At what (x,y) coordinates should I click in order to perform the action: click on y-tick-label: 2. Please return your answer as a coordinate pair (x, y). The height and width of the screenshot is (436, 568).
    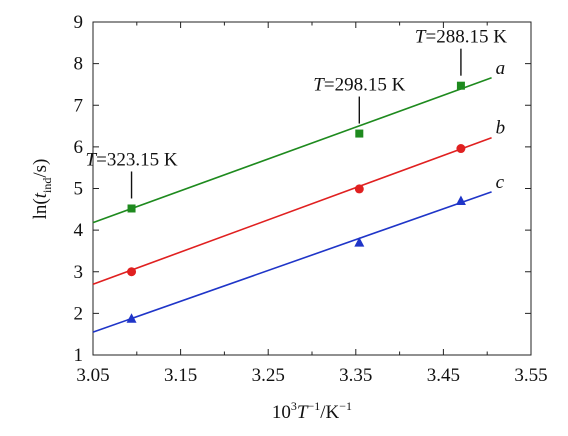
    Looking at the image, I should click on (79, 313).